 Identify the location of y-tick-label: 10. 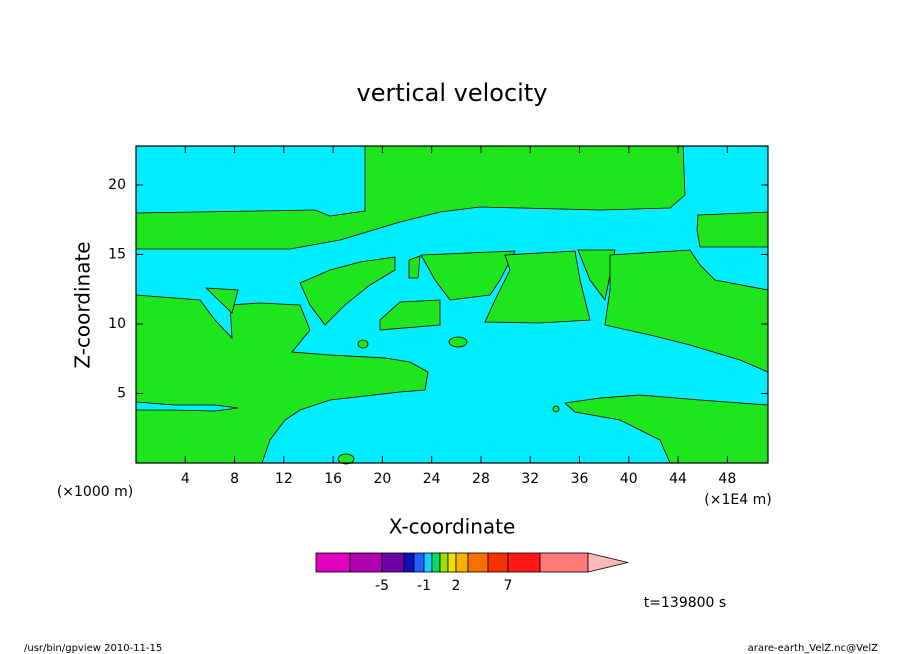
(117, 324).